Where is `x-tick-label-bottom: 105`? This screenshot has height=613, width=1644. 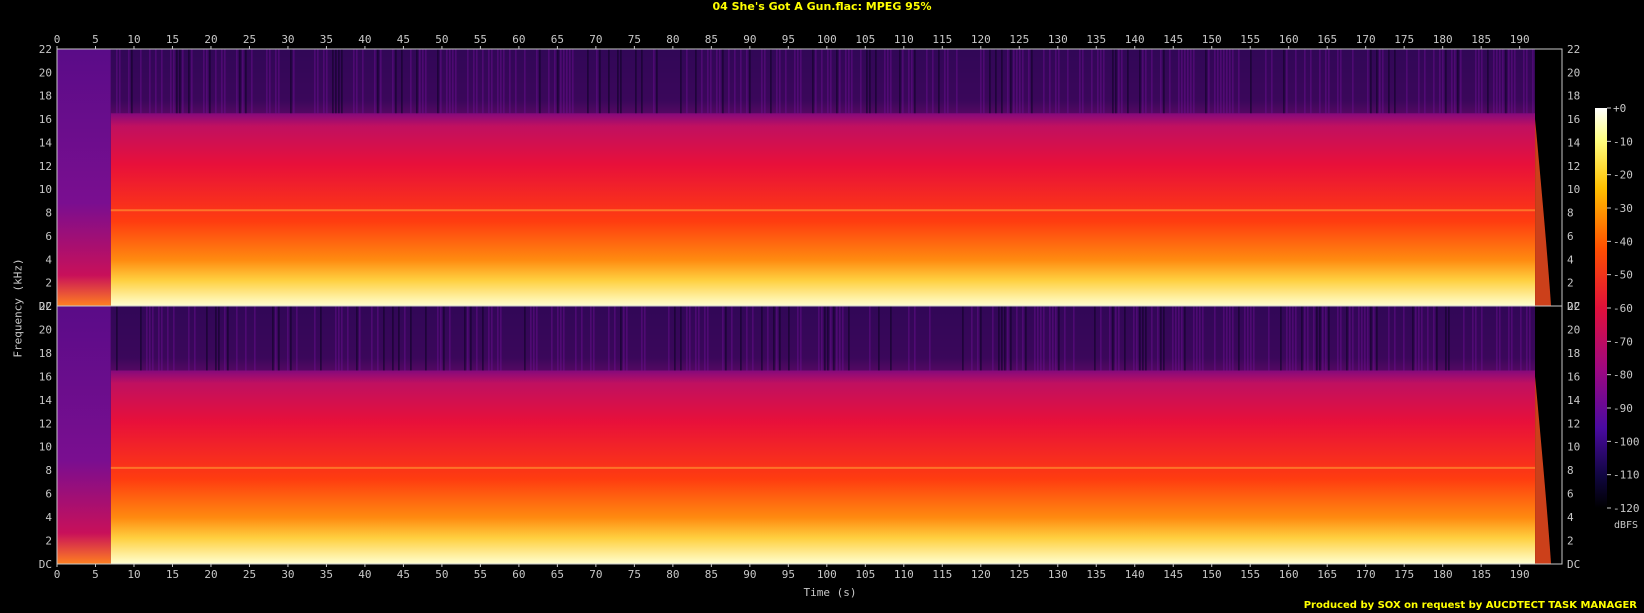 x-tick-label-bottom: 105 is located at coordinates (865, 574).